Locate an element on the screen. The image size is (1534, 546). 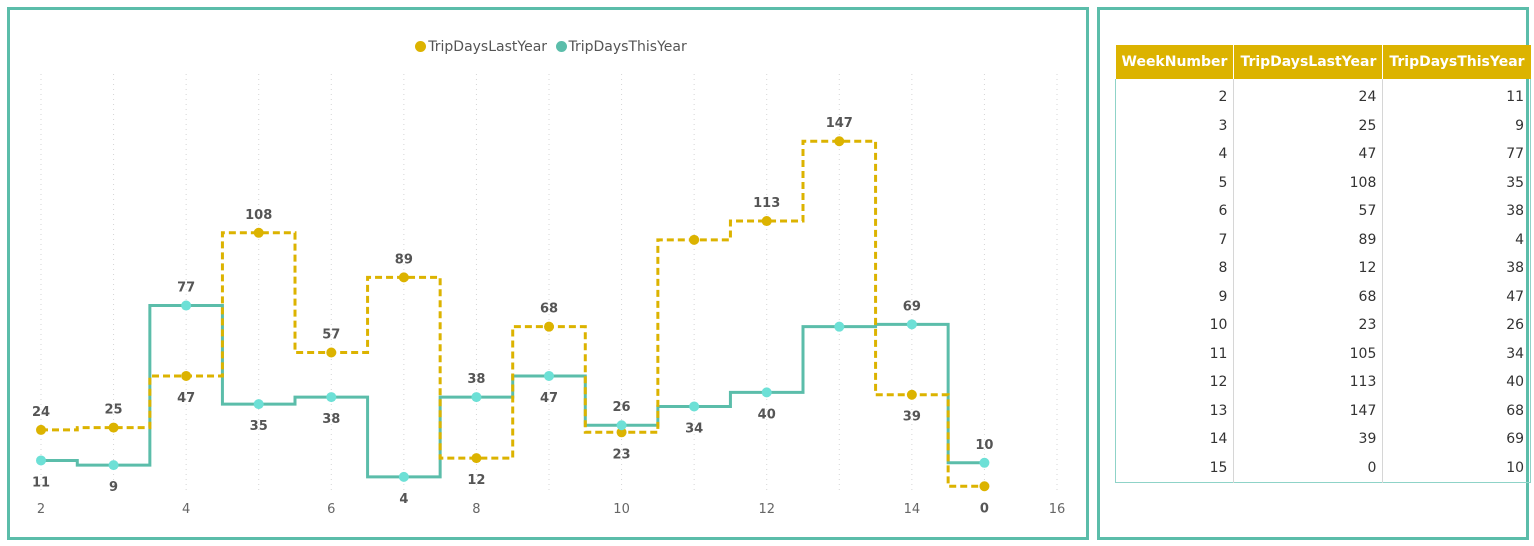
data-label: 0 is located at coordinates (984, 508).